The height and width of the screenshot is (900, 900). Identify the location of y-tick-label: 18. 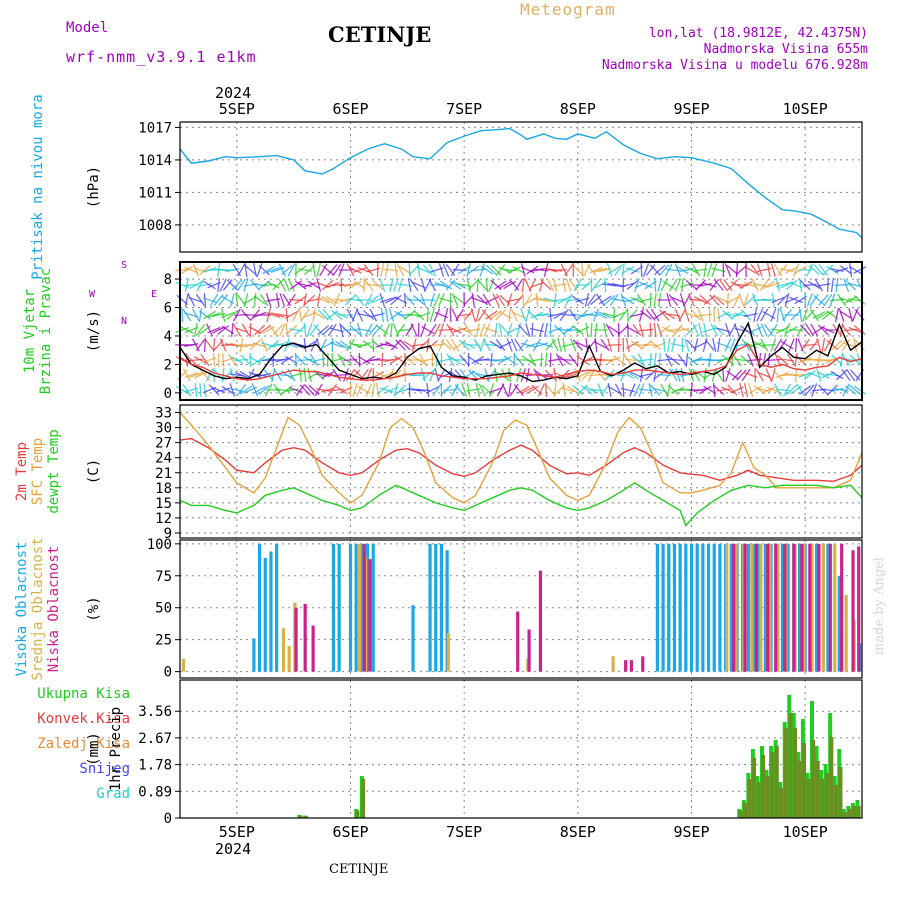
(163, 489).